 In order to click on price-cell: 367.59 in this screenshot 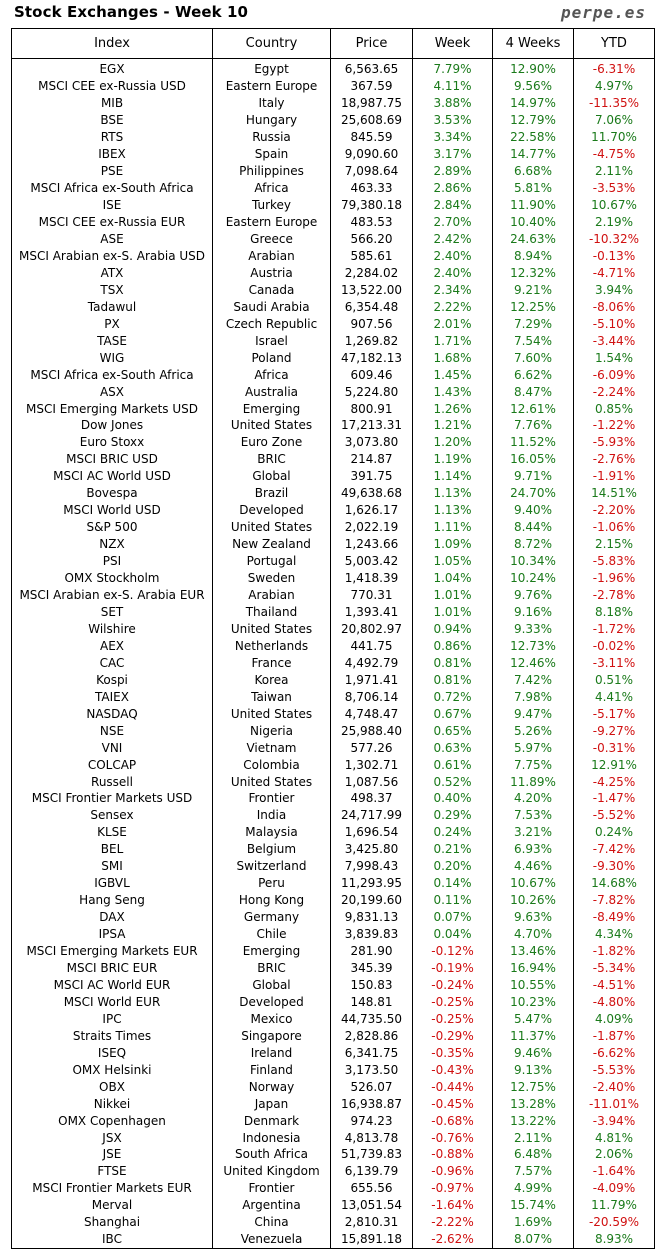, I will do `click(371, 86)`.